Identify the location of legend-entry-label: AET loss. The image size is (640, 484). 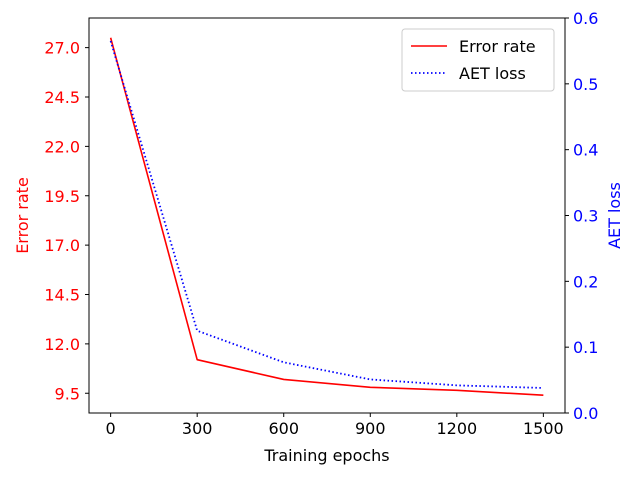
(492, 73).